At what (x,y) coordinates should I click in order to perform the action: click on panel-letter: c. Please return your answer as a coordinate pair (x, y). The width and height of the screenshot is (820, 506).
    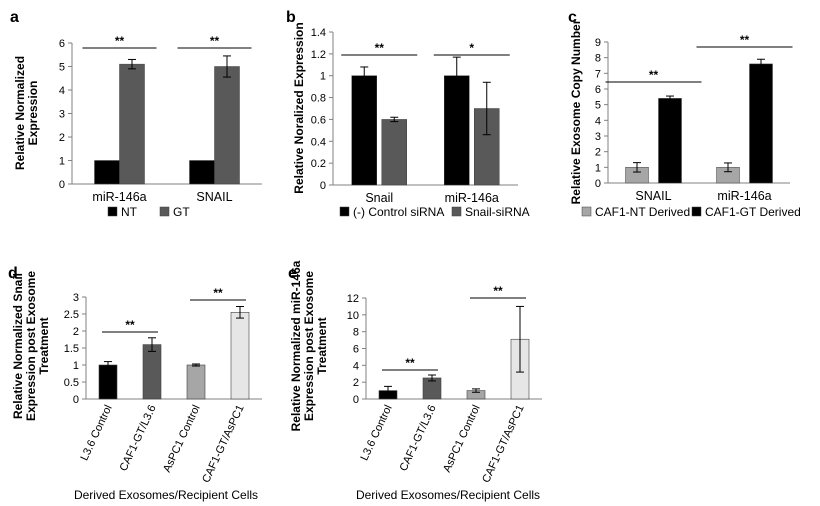
    Looking at the image, I should click on (572, 17).